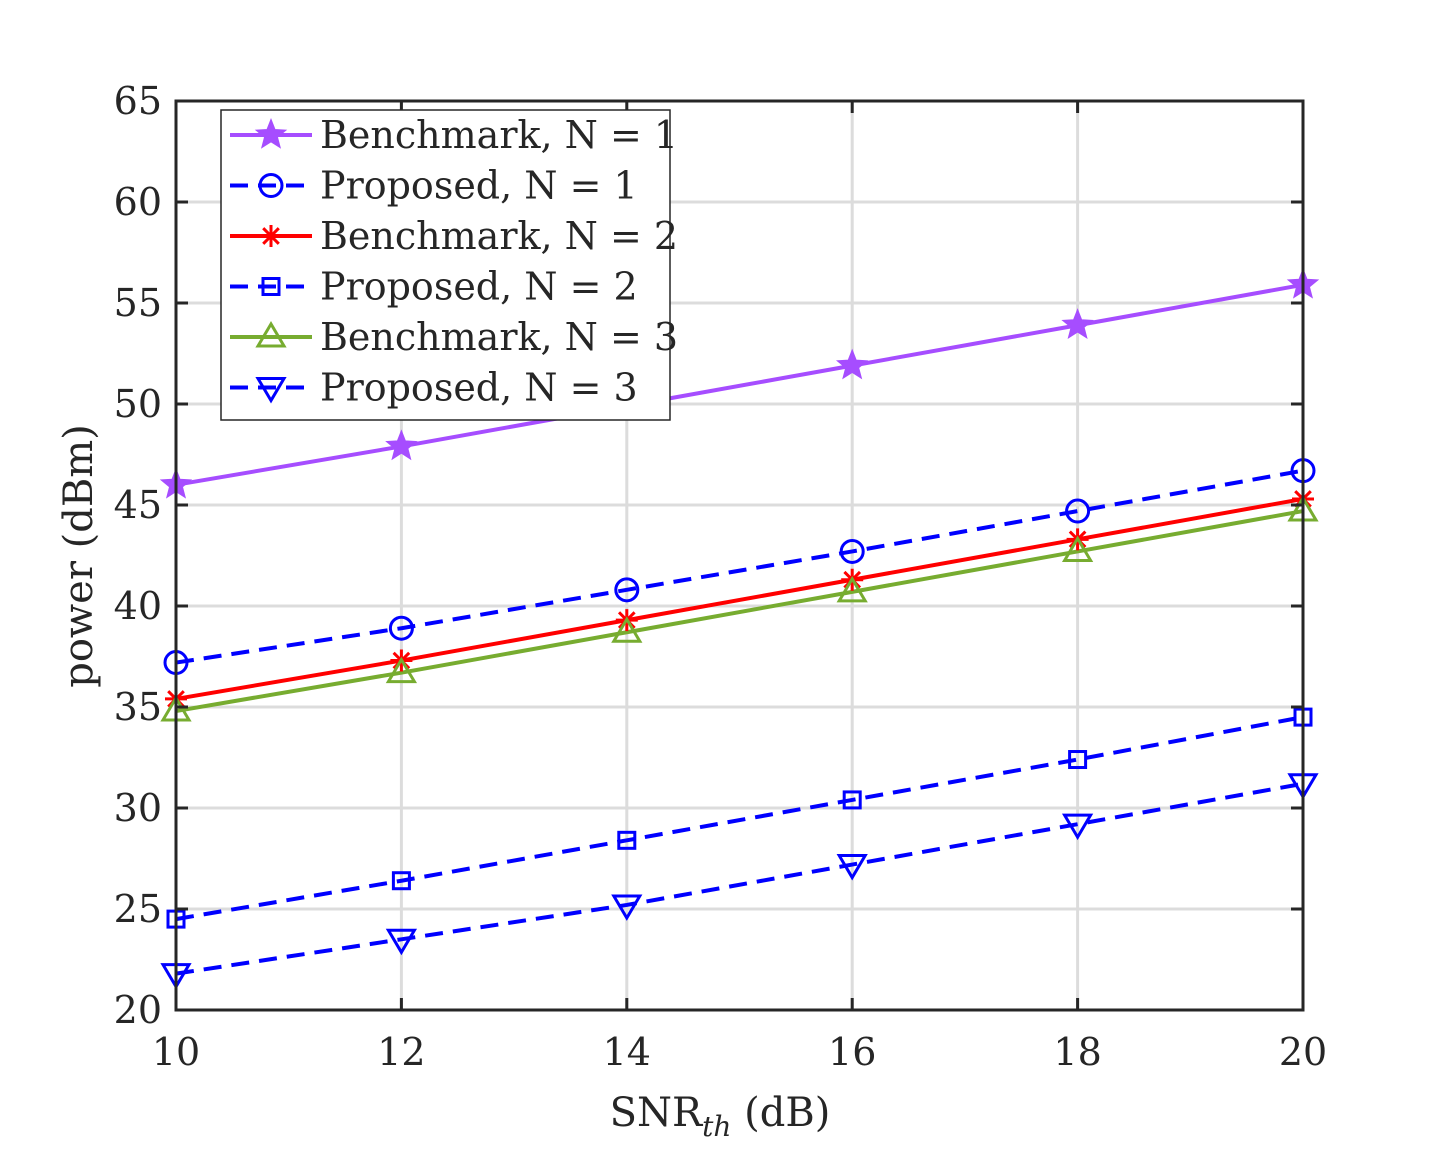 The image size is (1456, 1159). I want to click on y-tick-label: 35, so click(138, 707).